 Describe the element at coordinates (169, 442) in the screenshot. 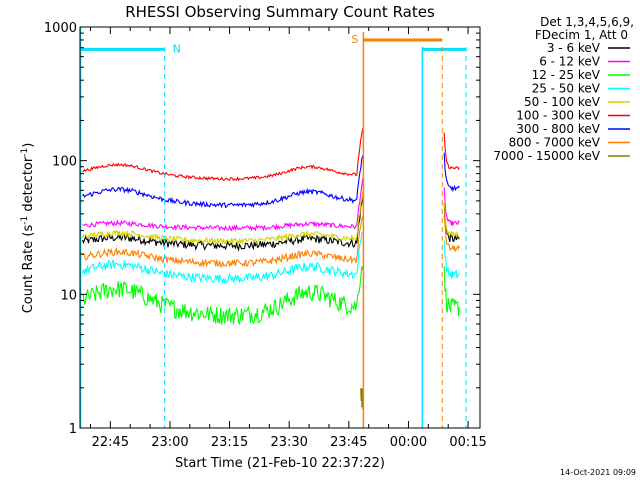

I see `x-tick-label: 23:00` at that location.